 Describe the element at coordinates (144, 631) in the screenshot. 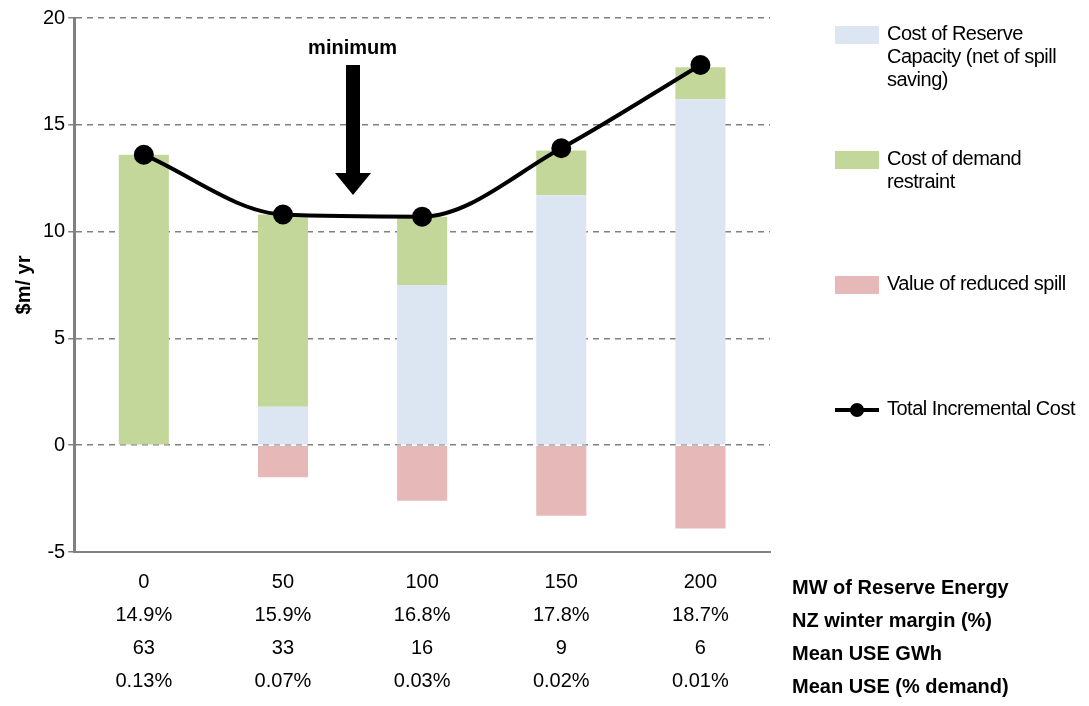

I see `x-tick-label: 0 14.9% 63 0.13%` at that location.